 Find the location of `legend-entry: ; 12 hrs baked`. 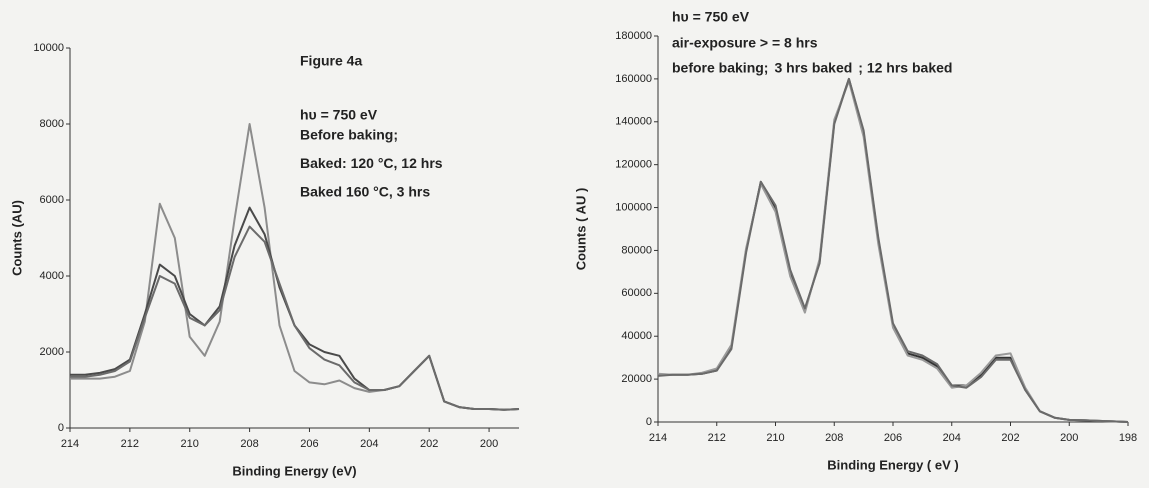

legend-entry: ; 12 hrs baked is located at coordinates (905, 68).